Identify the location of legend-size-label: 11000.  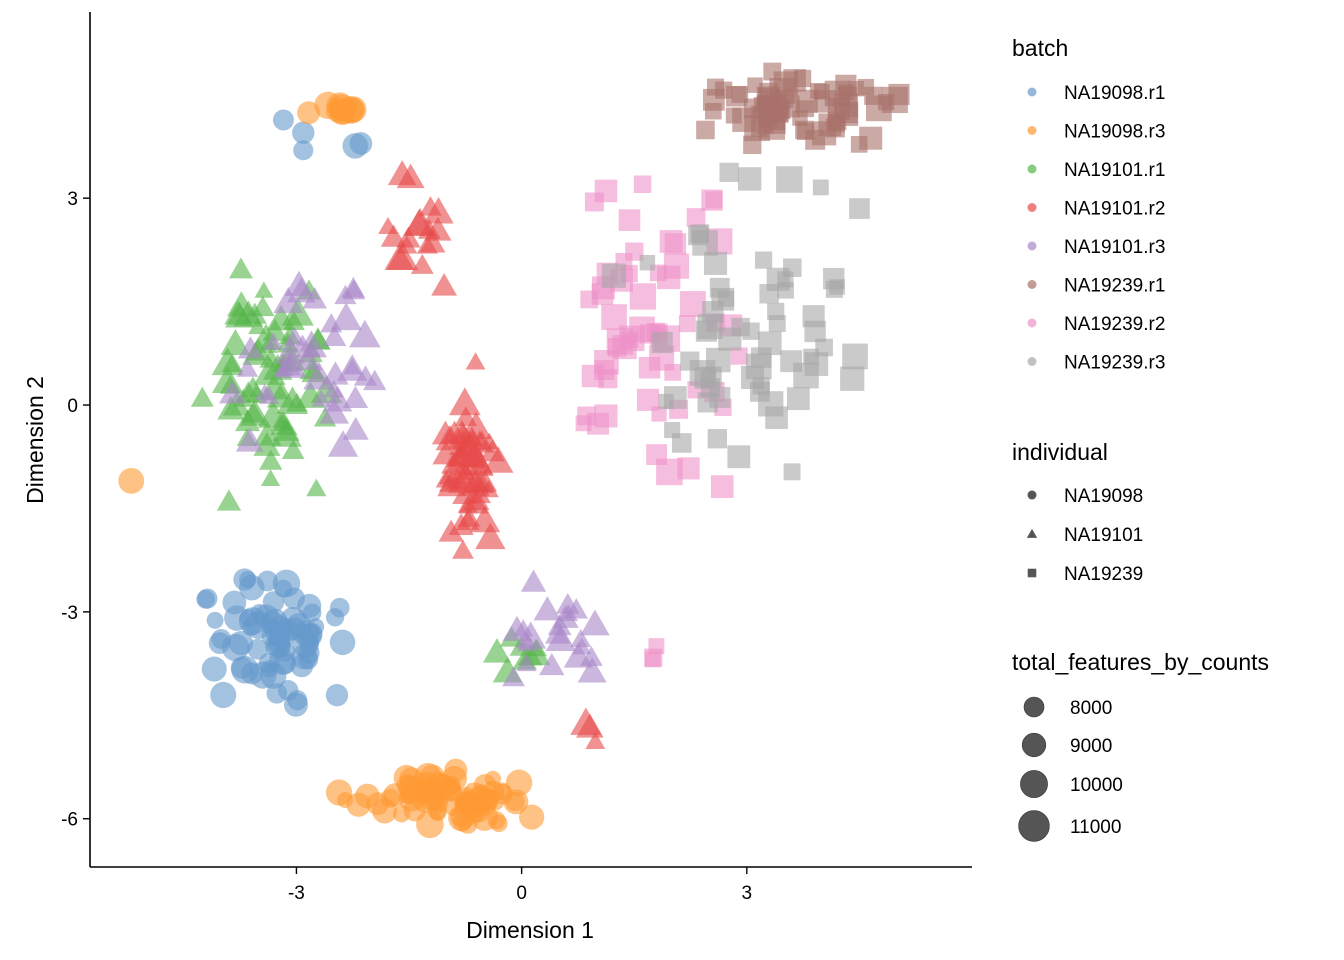
(1095, 827).